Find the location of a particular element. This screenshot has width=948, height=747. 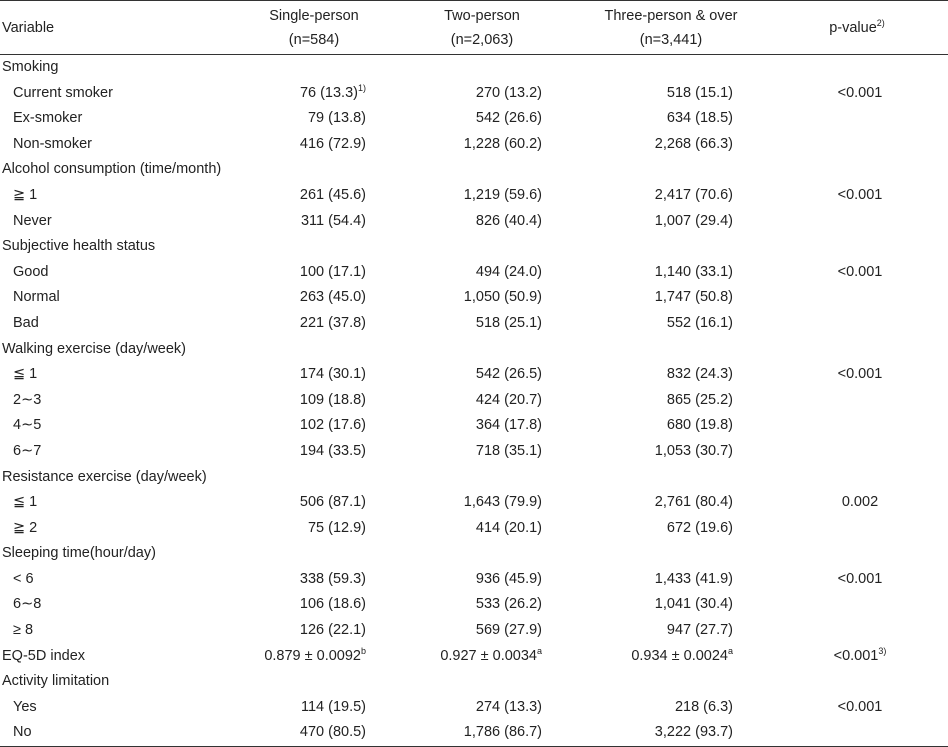

cell-two-text: 542 (26.5) is located at coordinates (508, 374).